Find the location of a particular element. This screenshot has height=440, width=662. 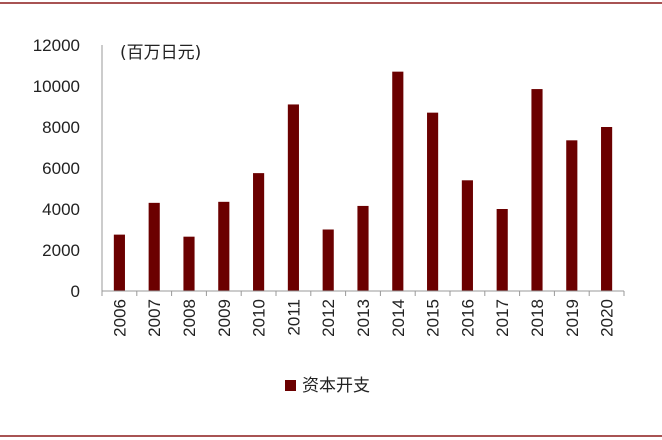

bar-2014 is located at coordinates (398, 181).